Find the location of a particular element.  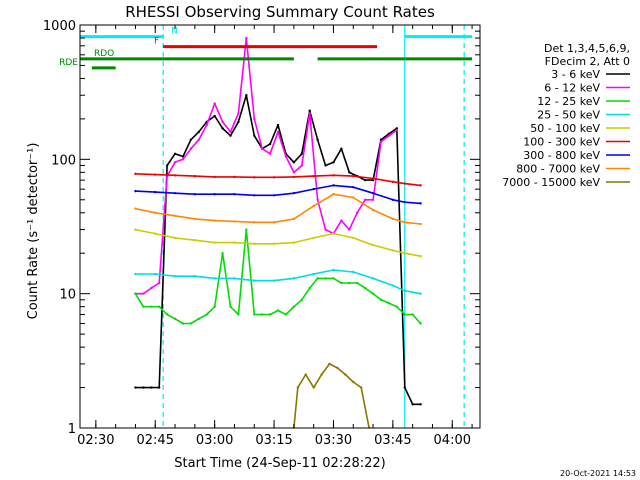

legend-entry-label: 800 - 7000 keV is located at coordinates (558, 169).